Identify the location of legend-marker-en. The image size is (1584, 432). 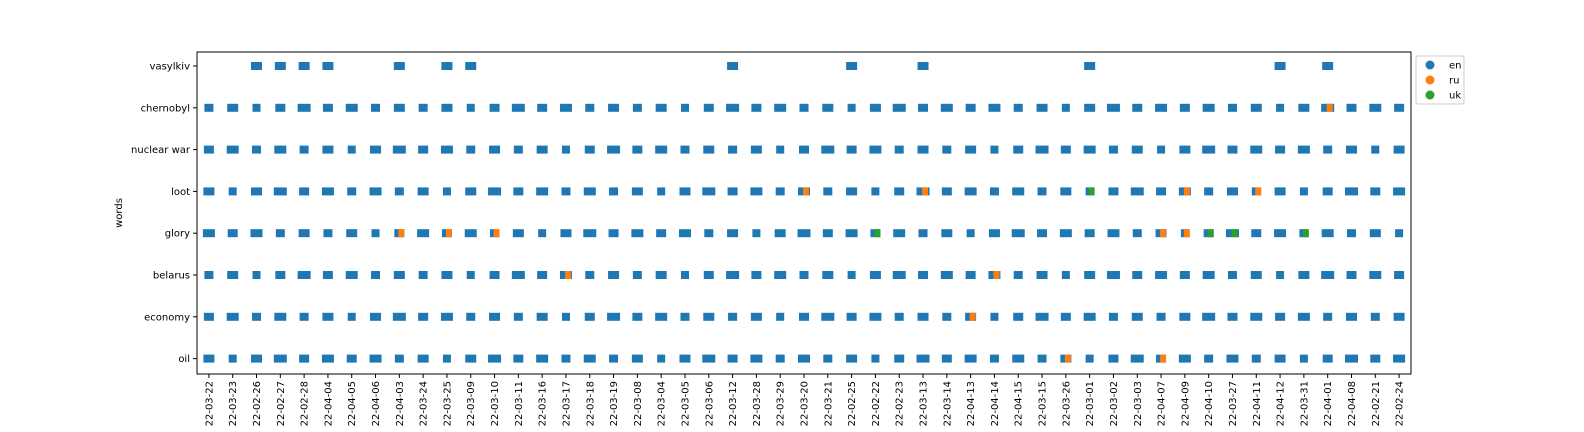
(1430, 65).